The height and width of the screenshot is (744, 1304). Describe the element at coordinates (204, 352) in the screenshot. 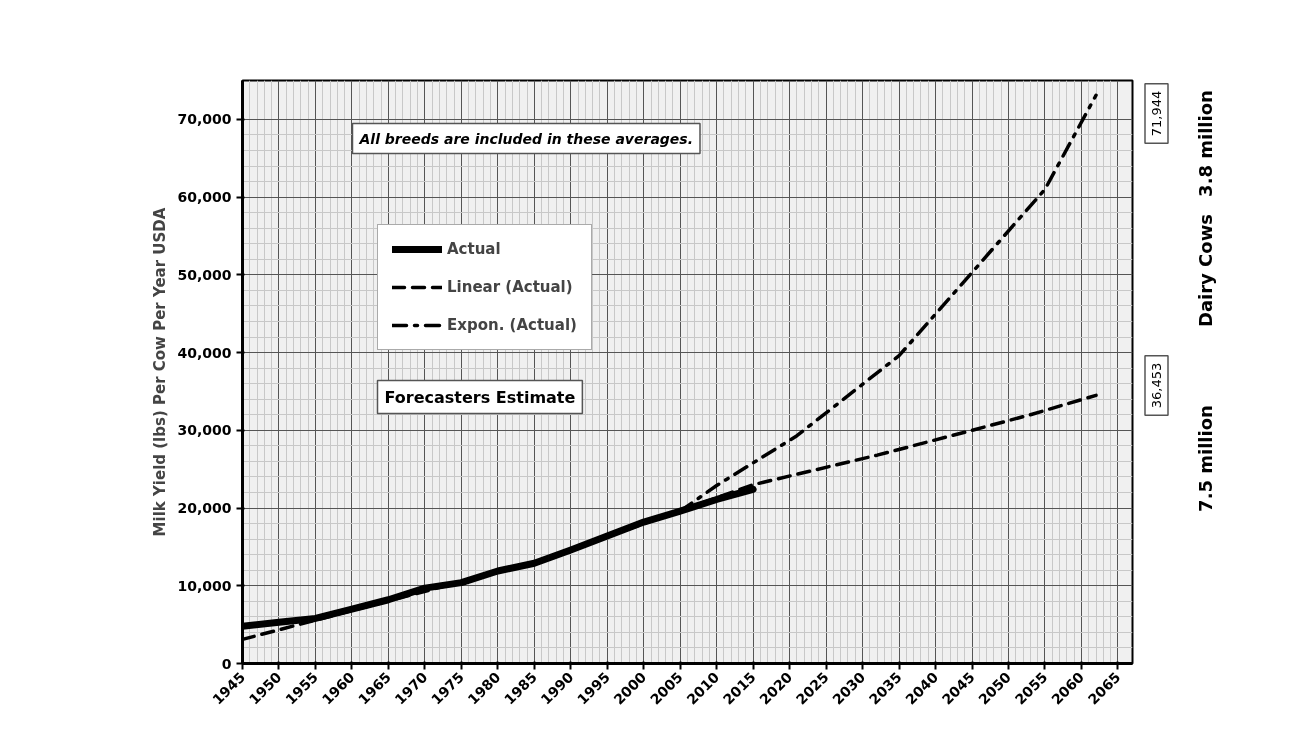

I see `y-tick-label: 40,000` at that location.